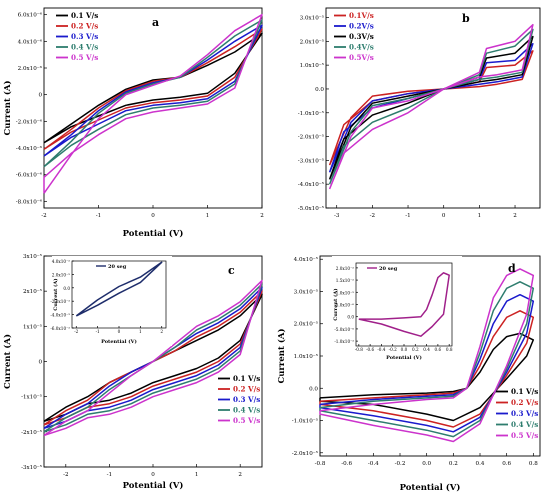 This screenshot has width=550, height=497. What do you see at coordinates (453, 464) in the screenshot?
I see `x-tick-label: 0.2` at bounding box center [453, 464].